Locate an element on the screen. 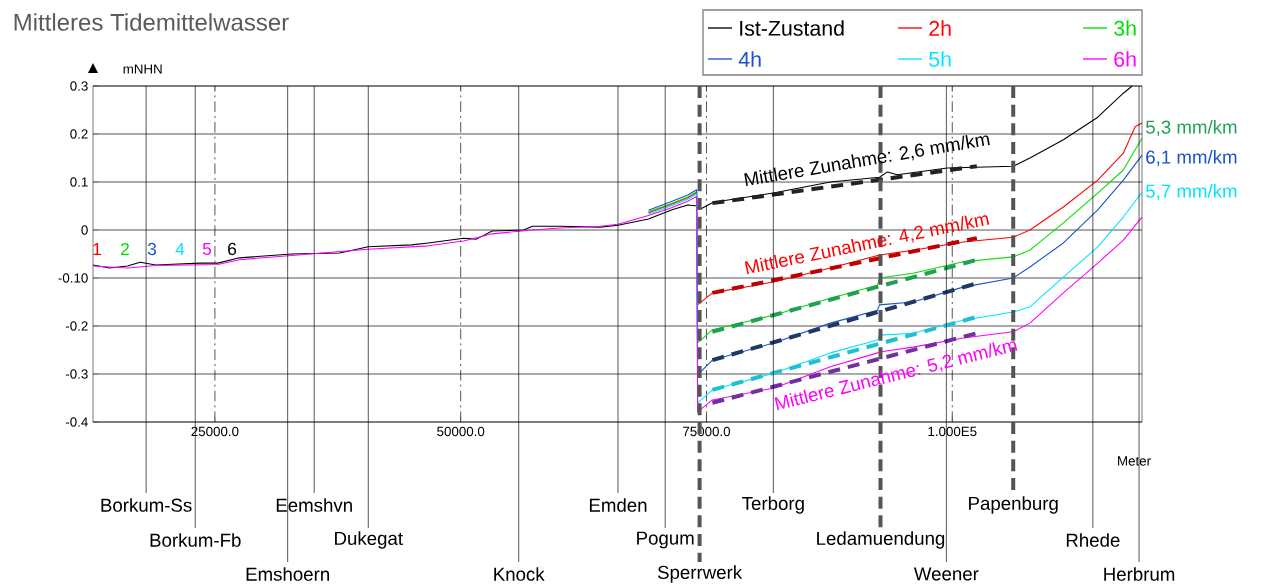 This screenshot has height=586, width=1278. ref-line-label: Borkum-Fb is located at coordinates (195, 540).